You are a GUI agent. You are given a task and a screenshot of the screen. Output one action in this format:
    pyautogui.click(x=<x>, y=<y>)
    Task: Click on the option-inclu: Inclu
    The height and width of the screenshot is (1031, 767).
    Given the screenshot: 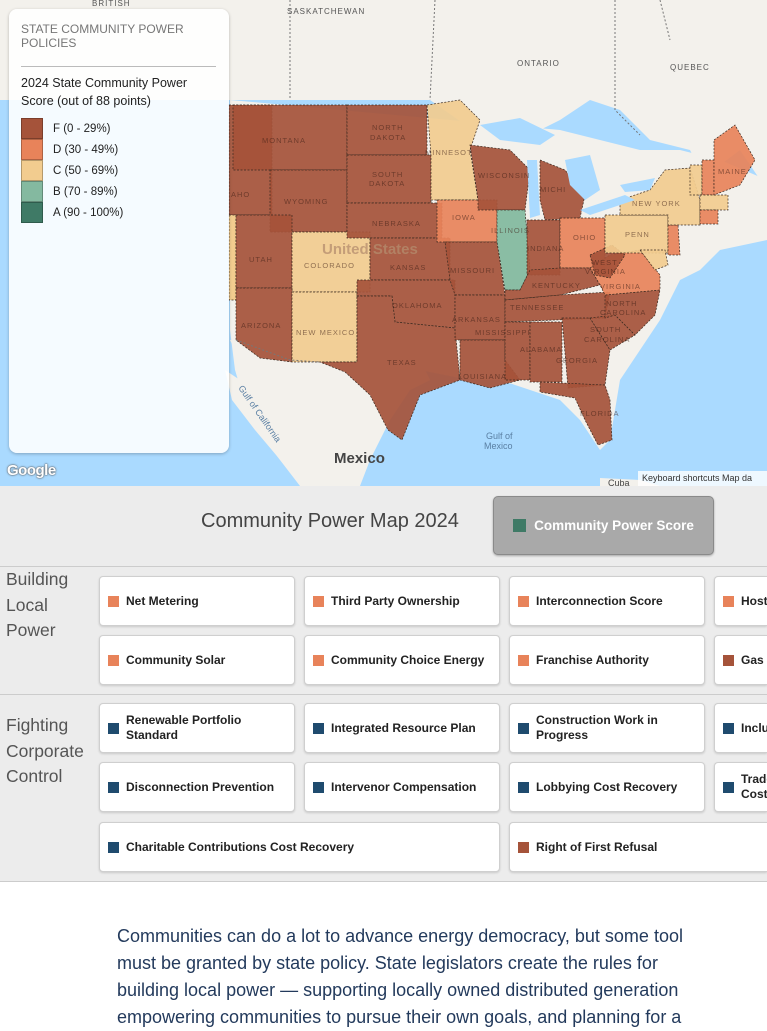 What is the action you would take?
    pyautogui.click(x=740, y=728)
    